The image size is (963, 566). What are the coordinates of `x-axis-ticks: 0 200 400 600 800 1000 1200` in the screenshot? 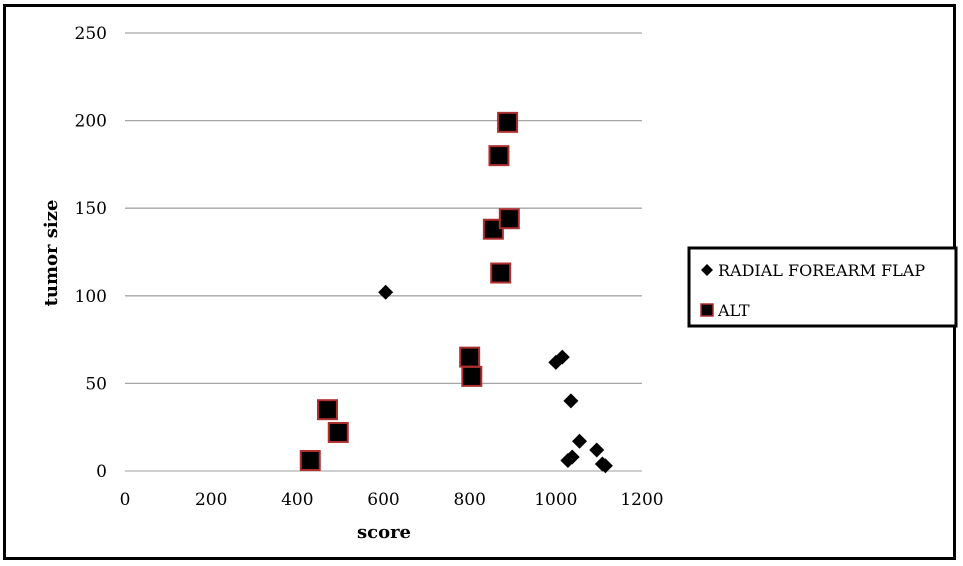 It's located at (392, 500).